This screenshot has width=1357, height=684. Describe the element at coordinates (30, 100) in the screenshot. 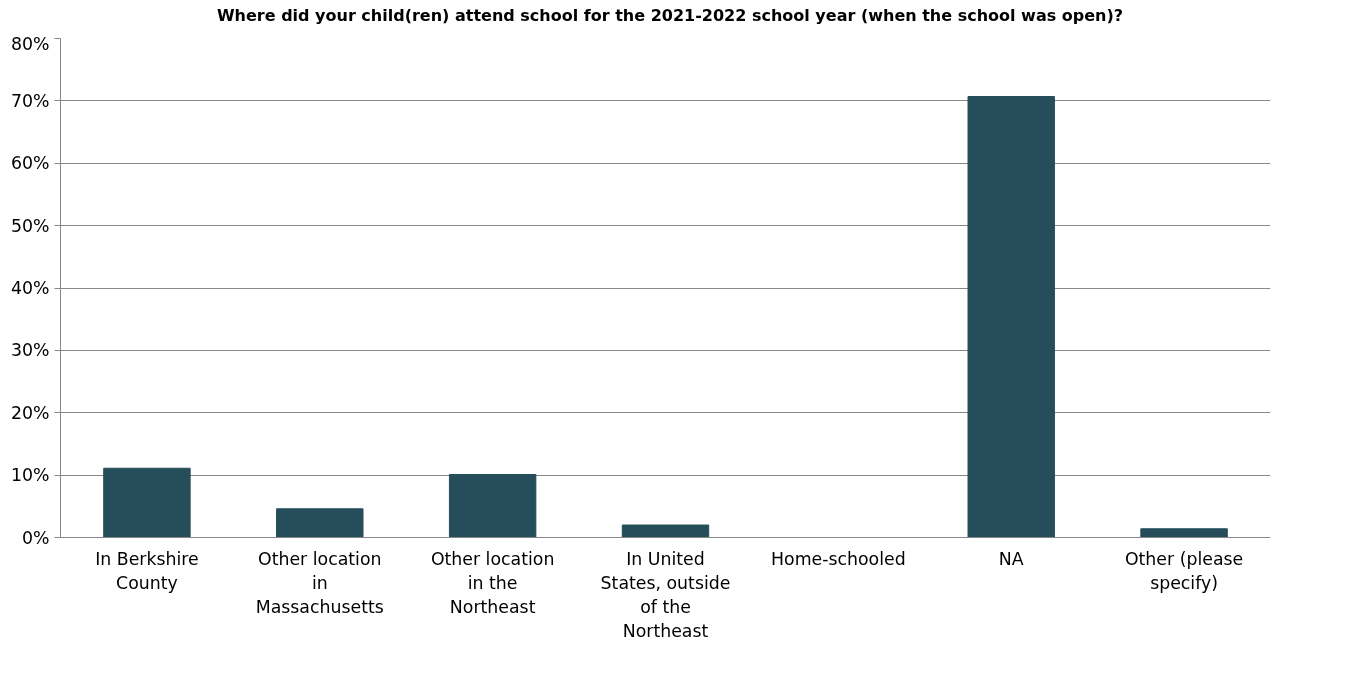

I see `y-tick-label: 70%` at that location.